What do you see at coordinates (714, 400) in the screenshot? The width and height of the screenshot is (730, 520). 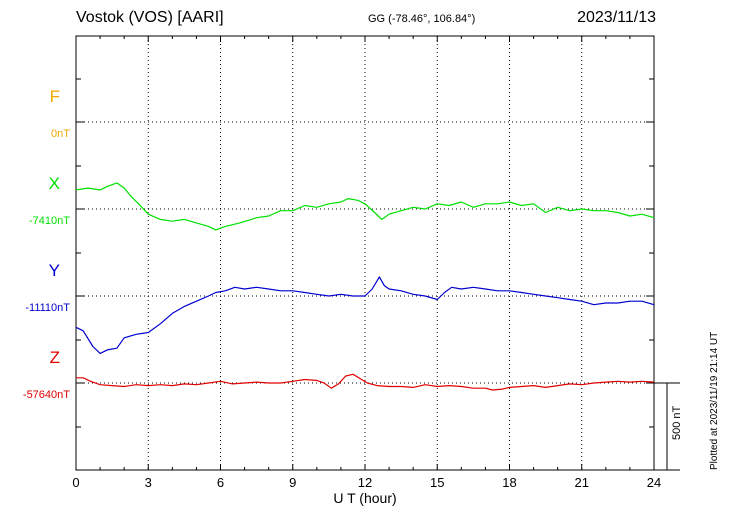 I see `plotted-timestamp: Plotted at 2023/11/19 21:14 UT` at bounding box center [714, 400].